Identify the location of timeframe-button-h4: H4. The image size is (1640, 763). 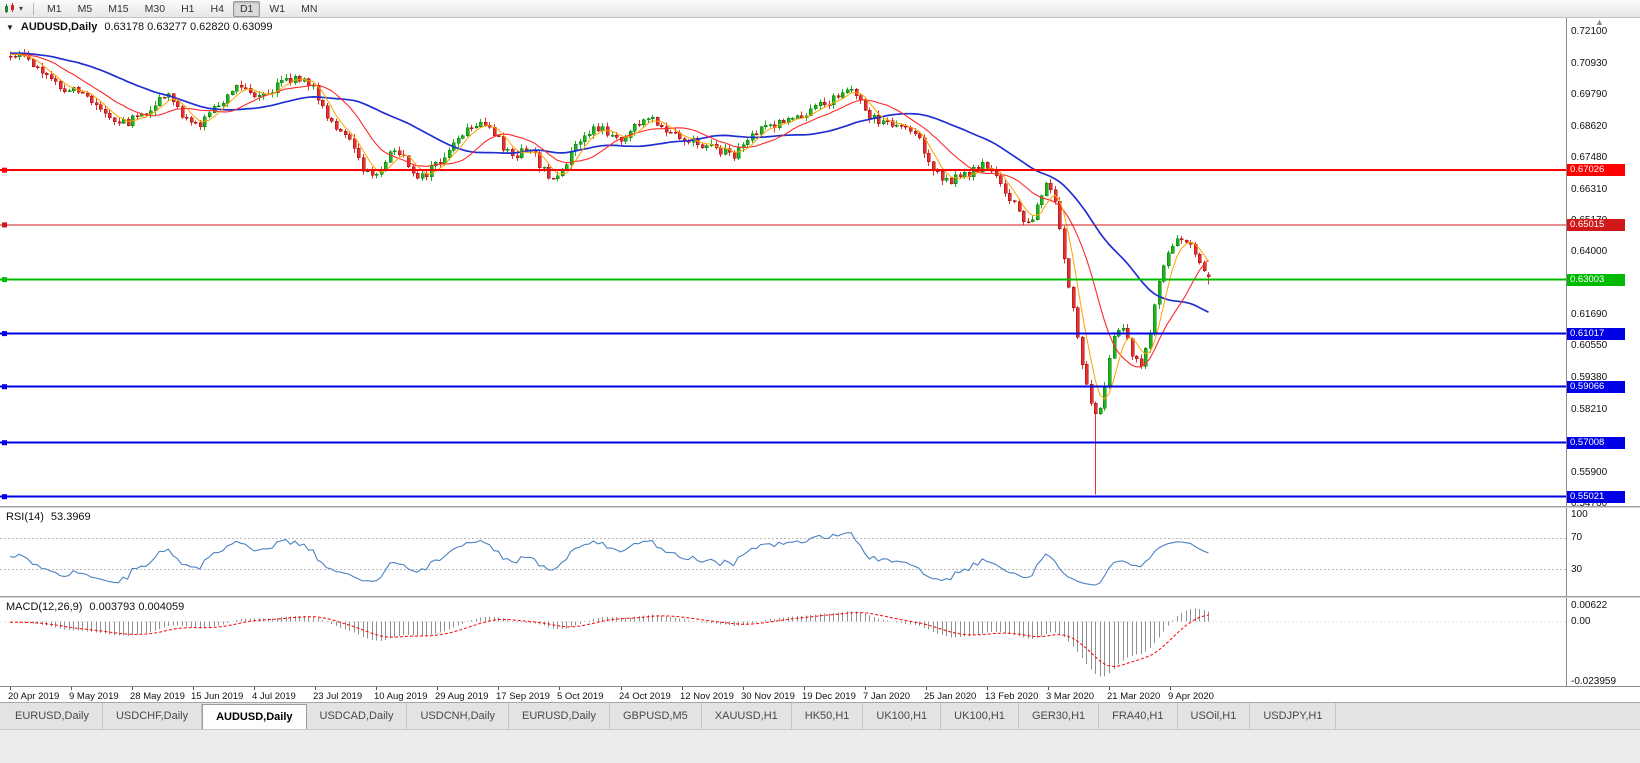
(217, 8).